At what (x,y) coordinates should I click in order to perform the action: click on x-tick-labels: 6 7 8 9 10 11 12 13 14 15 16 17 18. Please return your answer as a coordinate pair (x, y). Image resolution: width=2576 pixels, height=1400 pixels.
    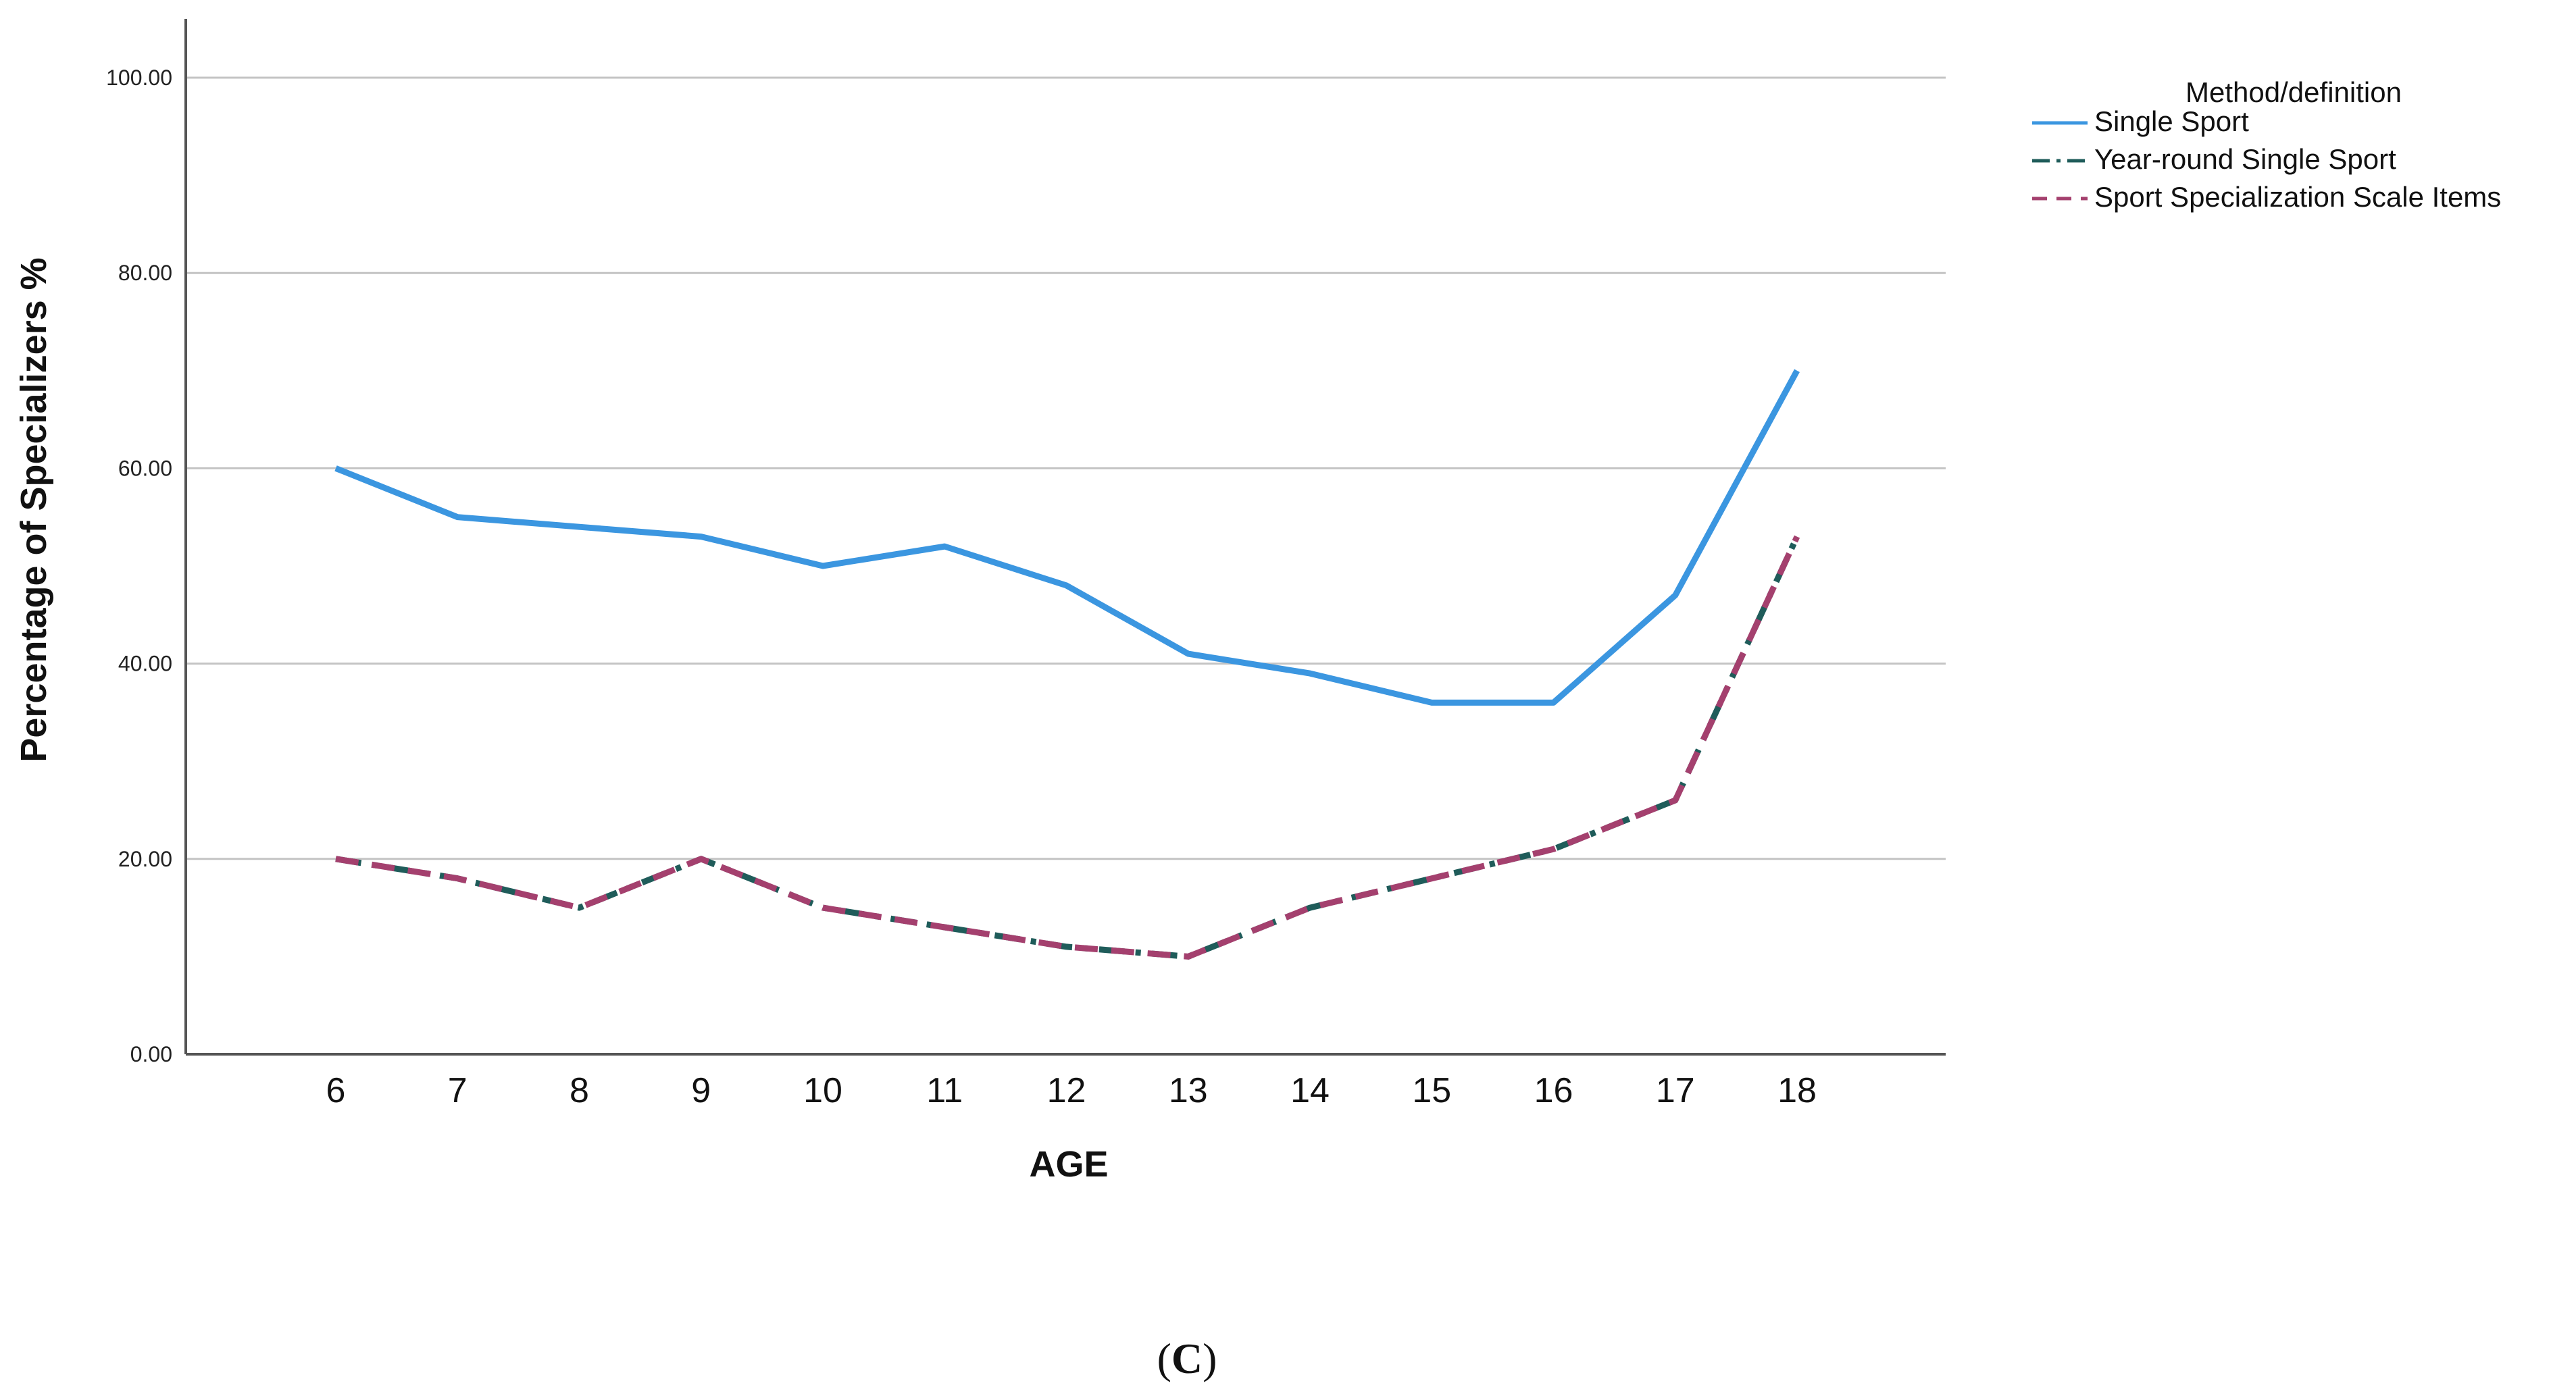
    Looking at the image, I should click on (1071, 1090).